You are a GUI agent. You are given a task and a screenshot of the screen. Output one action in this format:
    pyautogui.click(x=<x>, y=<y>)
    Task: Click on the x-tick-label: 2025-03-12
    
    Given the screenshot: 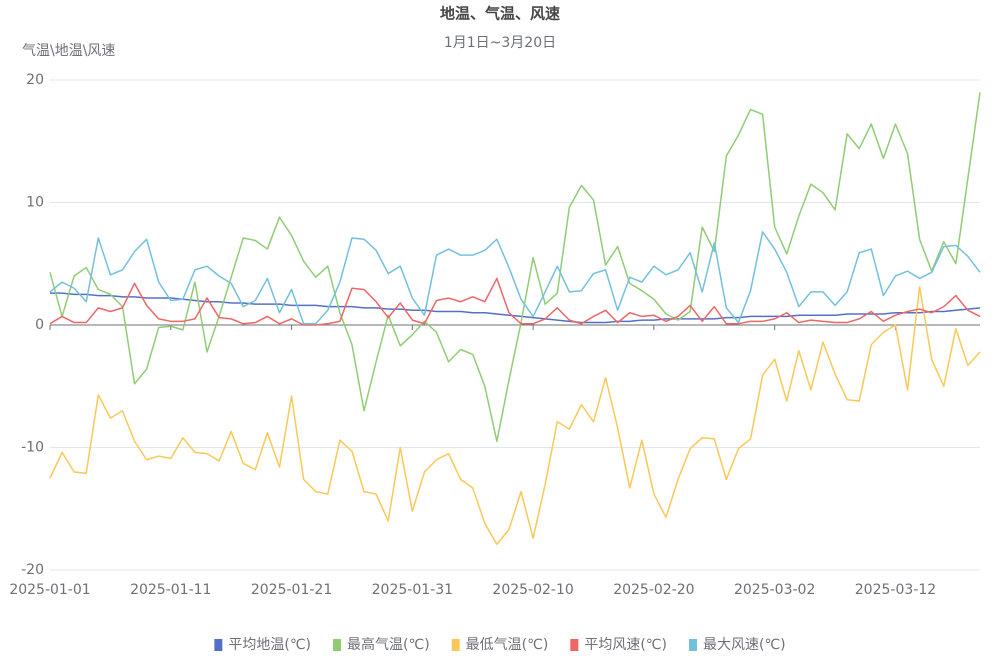 What is the action you would take?
    pyautogui.click(x=895, y=590)
    